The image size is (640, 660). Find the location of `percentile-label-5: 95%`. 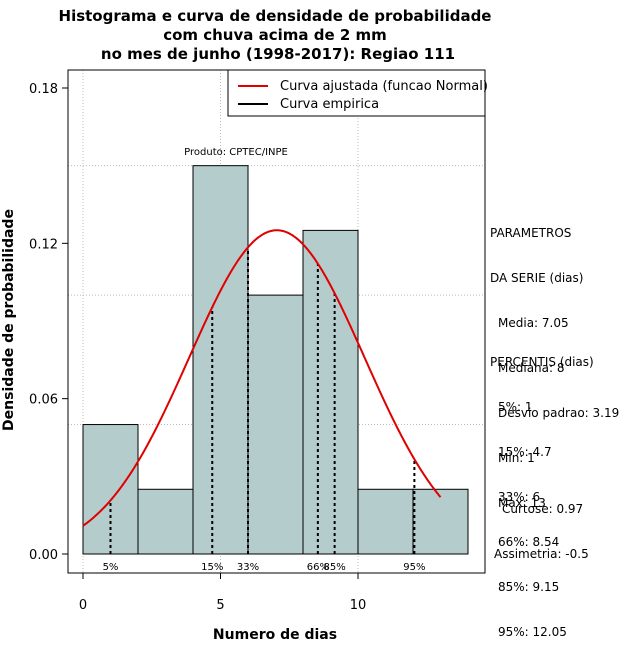

percentile-label-5: 95% is located at coordinates (414, 567).